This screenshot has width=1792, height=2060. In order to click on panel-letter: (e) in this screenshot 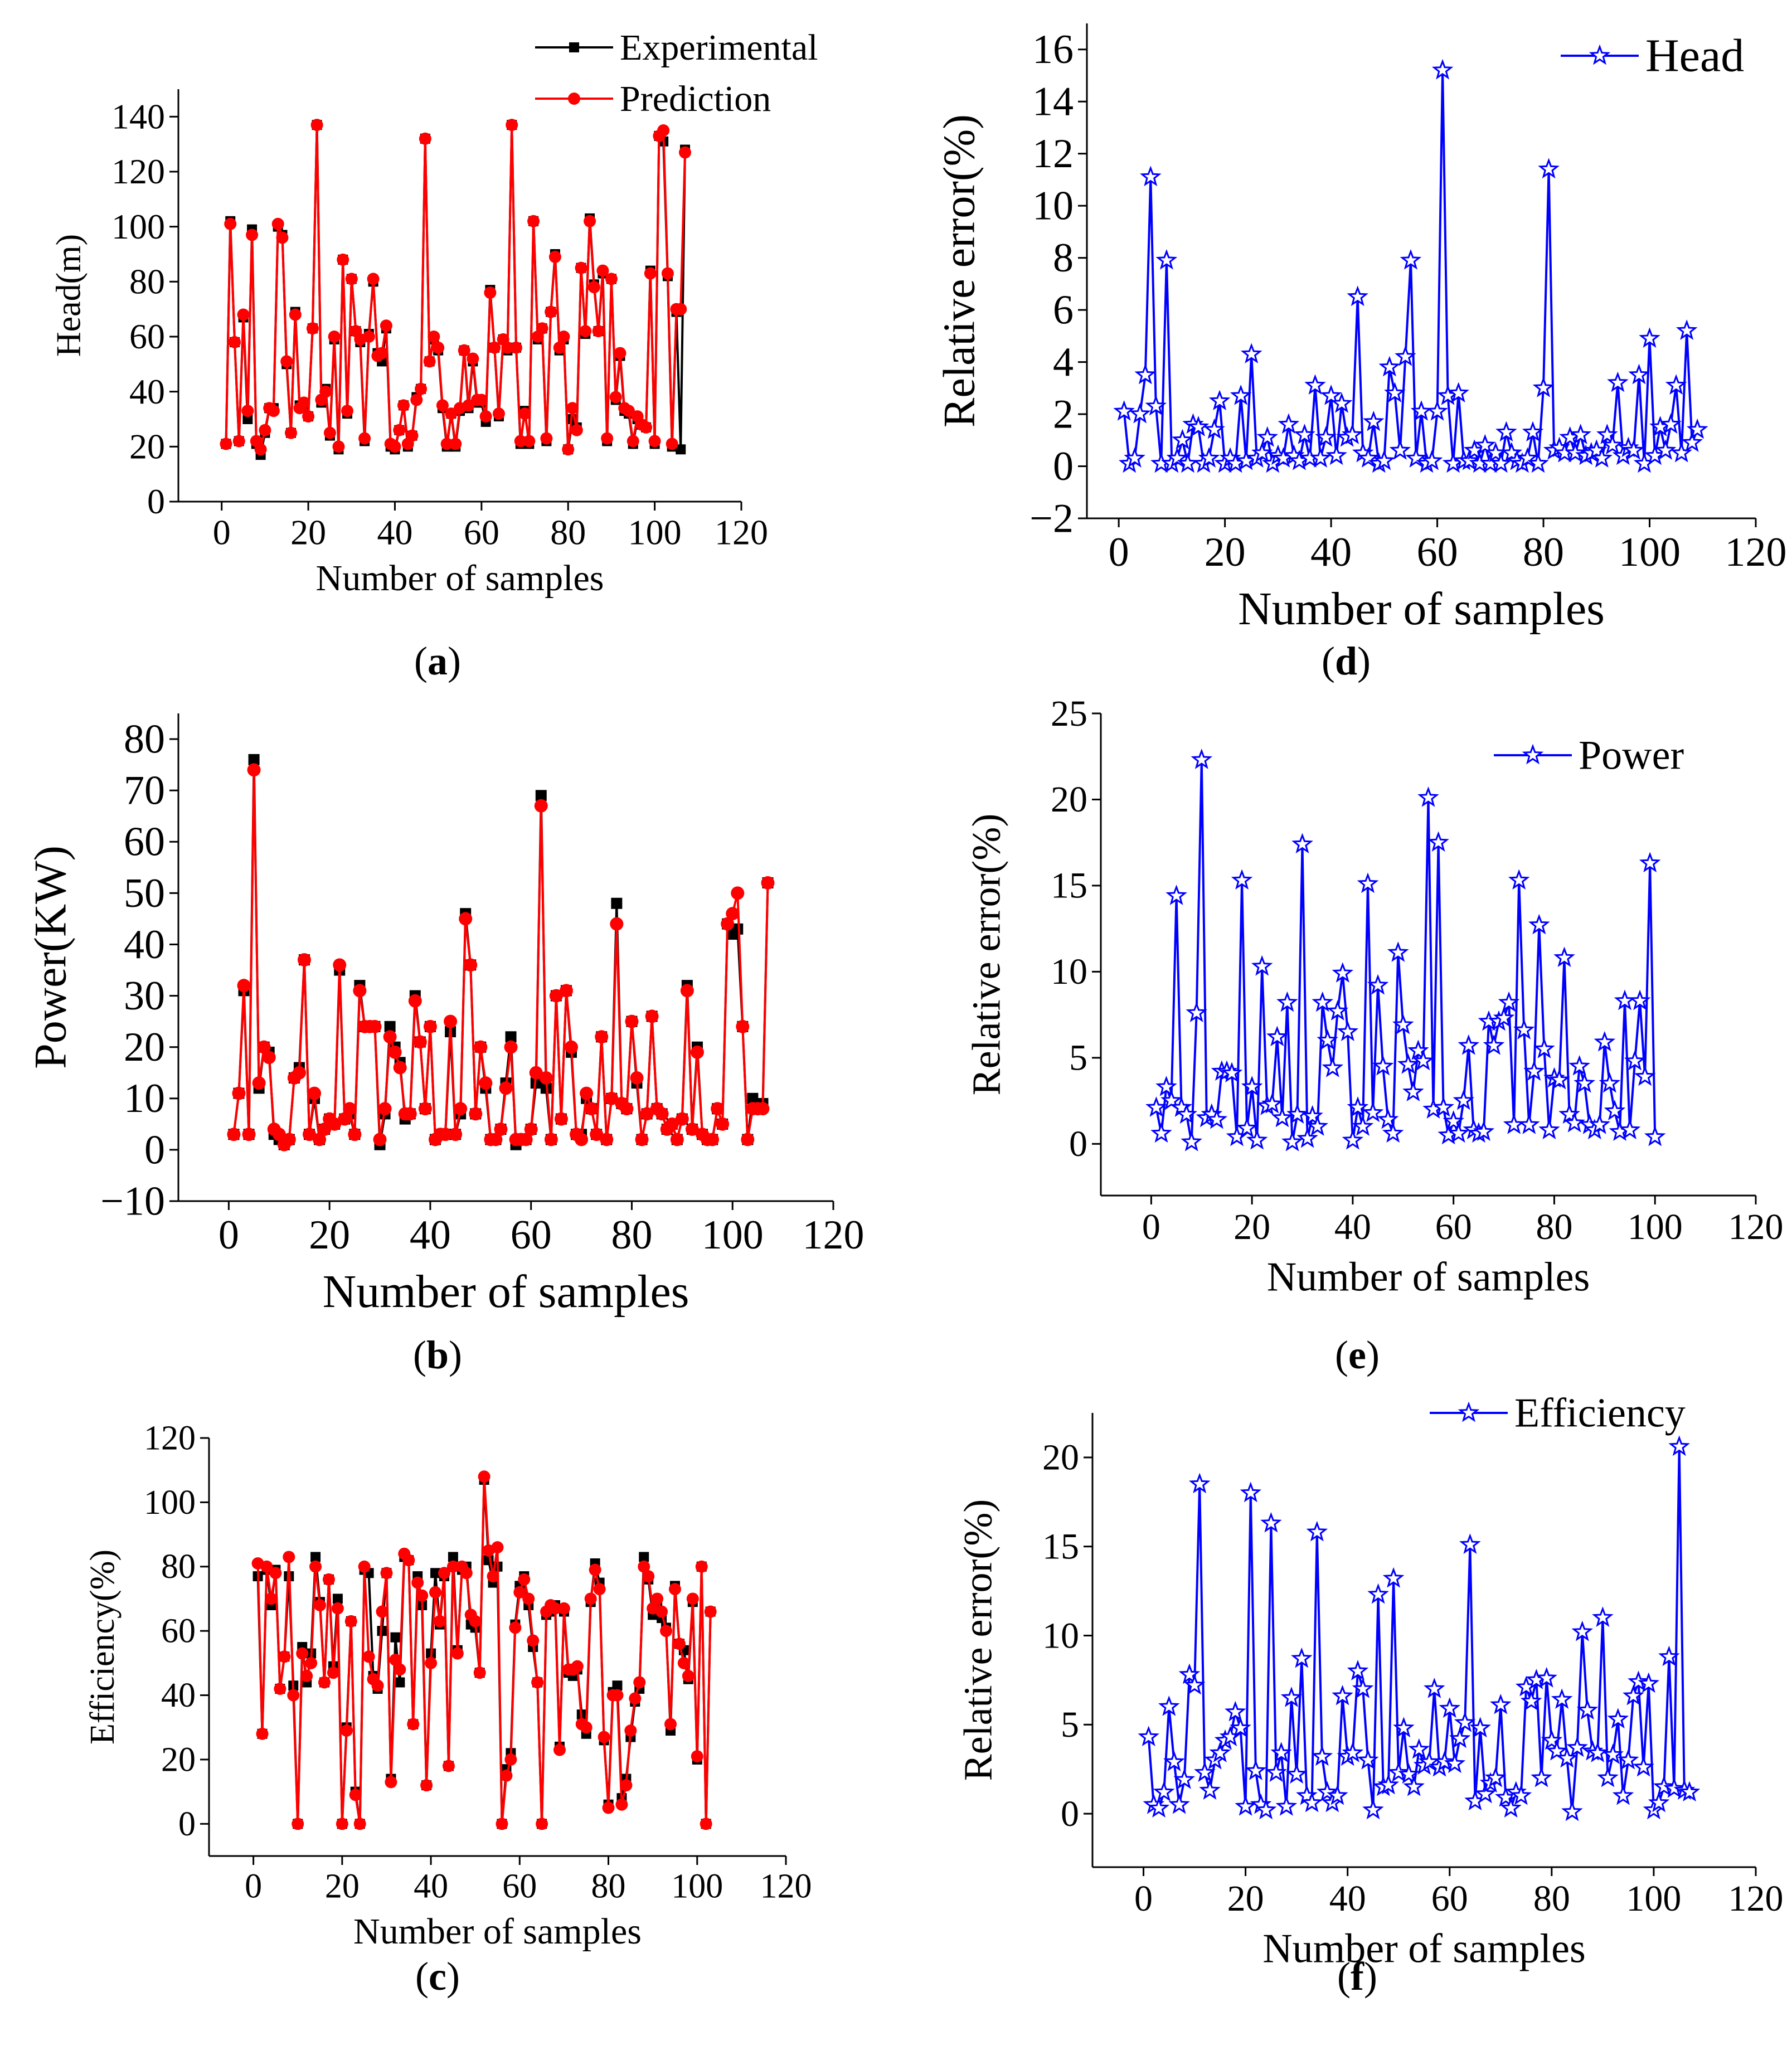, I will do `click(1358, 1355)`.